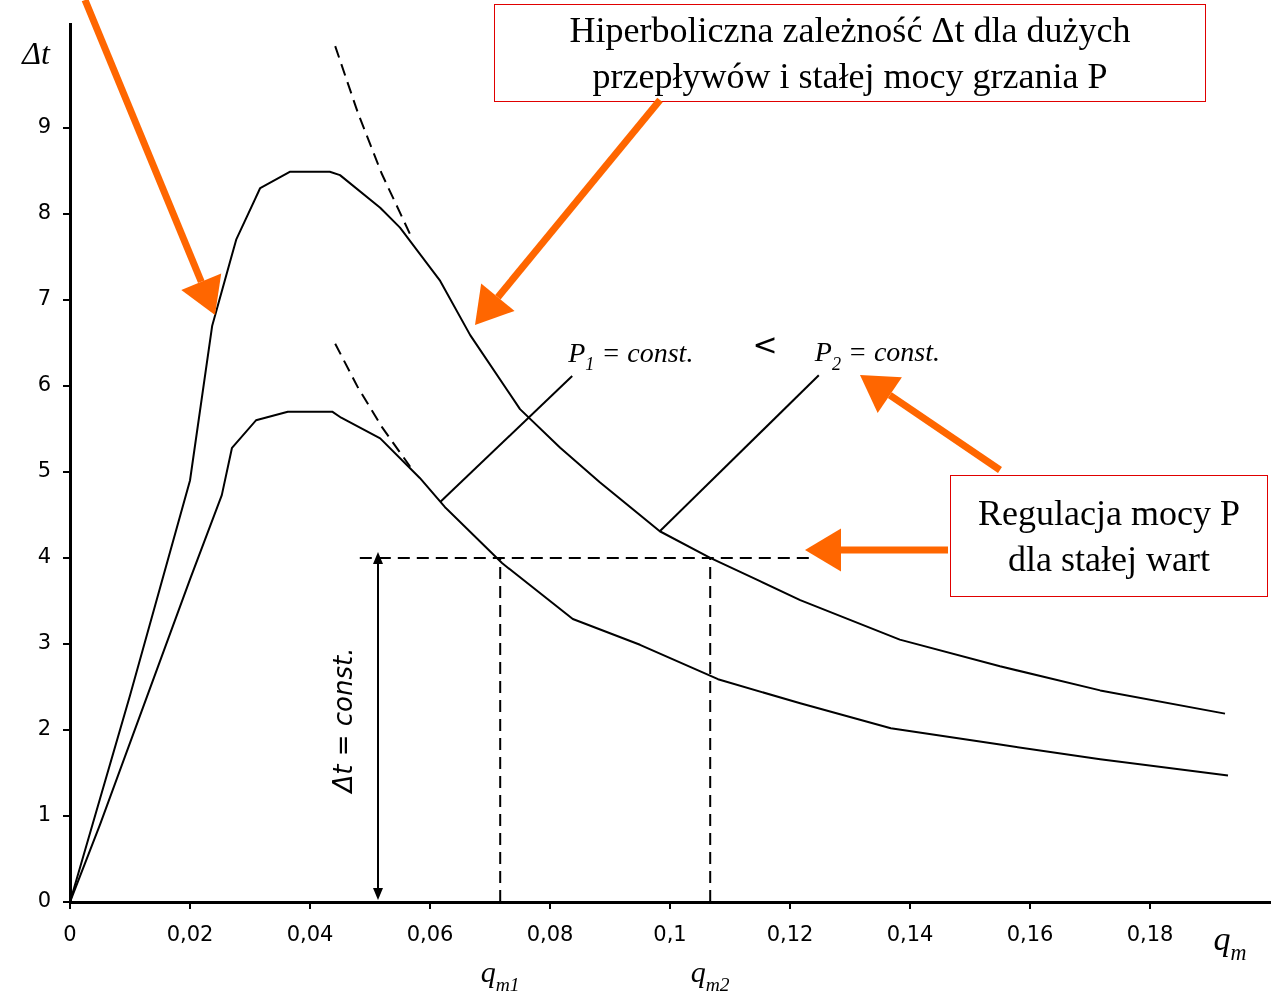 Image resolution: width=1272 pixels, height=1007 pixels. What do you see at coordinates (790, 934) in the screenshot?
I see `x-tick-label: 0,12` at bounding box center [790, 934].